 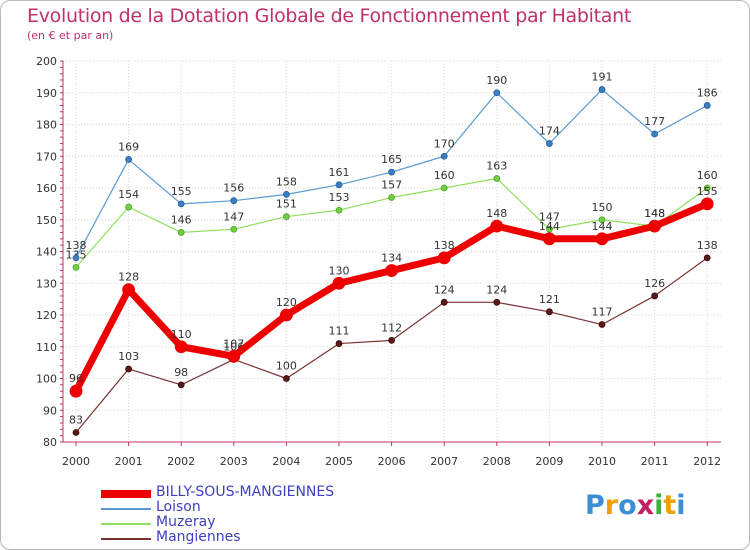 What do you see at coordinates (233, 188) in the screenshot?
I see `data-label-loison: 156` at bounding box center [233, 188].